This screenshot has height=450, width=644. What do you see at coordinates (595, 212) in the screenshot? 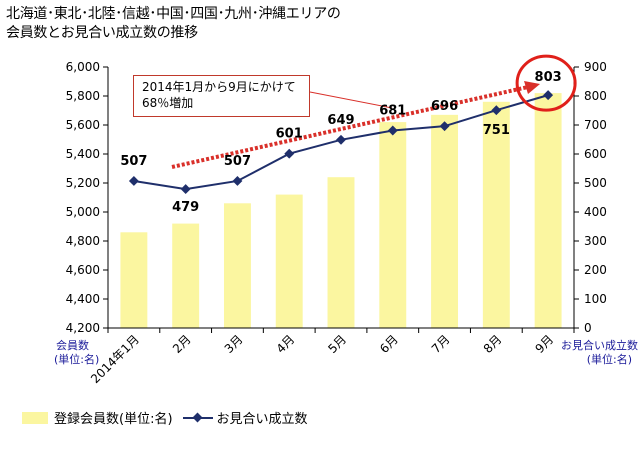
I see `y-right-tick-label: 400` at bounding box center [595, 212].